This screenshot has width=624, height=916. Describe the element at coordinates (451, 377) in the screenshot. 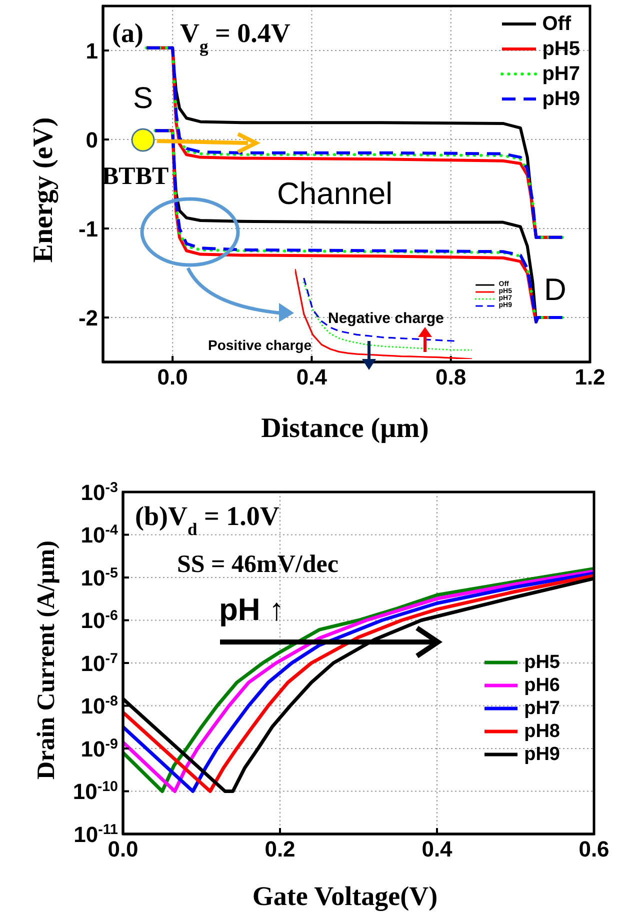

I see `x-tick-label: 0.8` at that location.